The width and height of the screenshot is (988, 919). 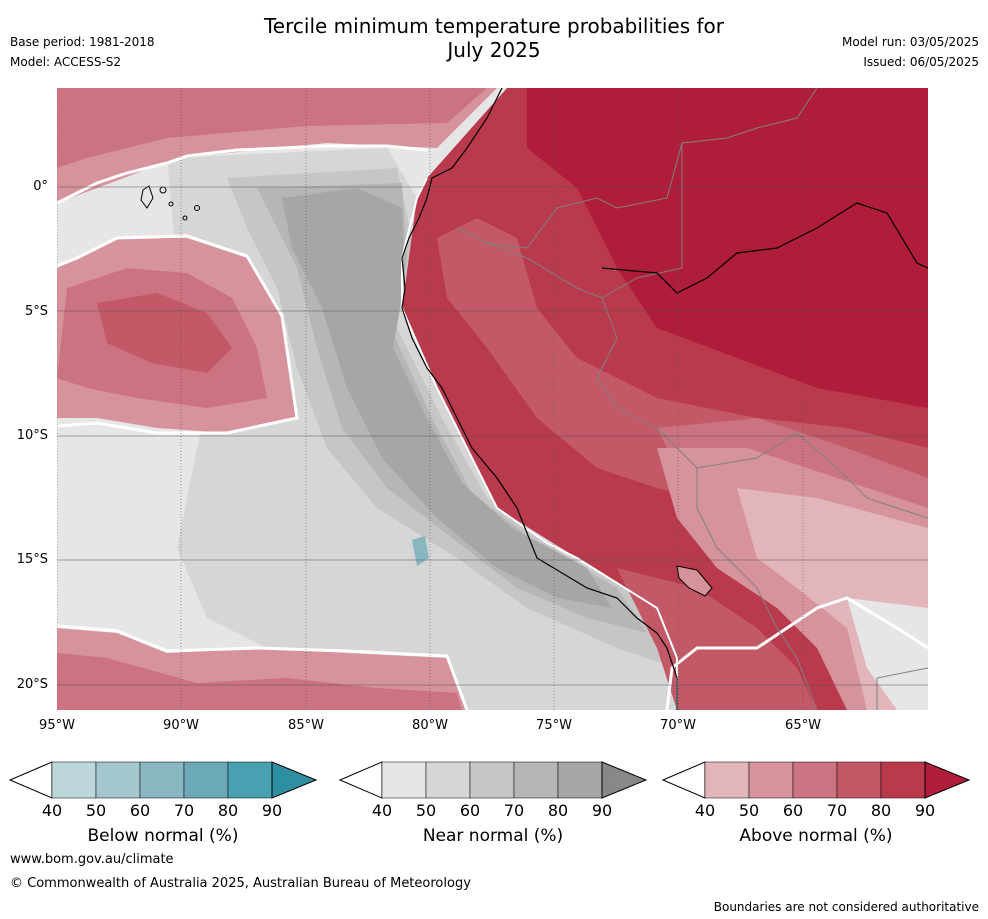 What do you see at coordinates (382, 810) in the screenshot?
I see `tick-near-40: 40` at bounding box center [382, 810].